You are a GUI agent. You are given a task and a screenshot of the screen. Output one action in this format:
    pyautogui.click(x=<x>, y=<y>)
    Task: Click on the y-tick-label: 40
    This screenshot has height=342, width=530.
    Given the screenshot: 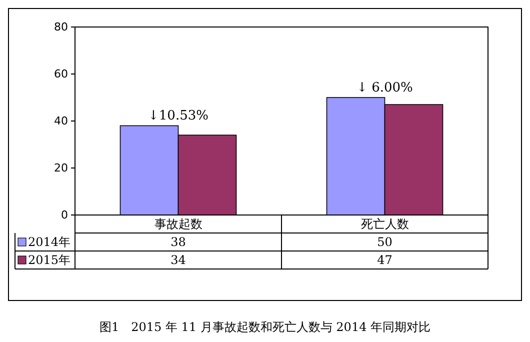 What is the action you would take?
    pyautogui.click(x=61, y=121)
    